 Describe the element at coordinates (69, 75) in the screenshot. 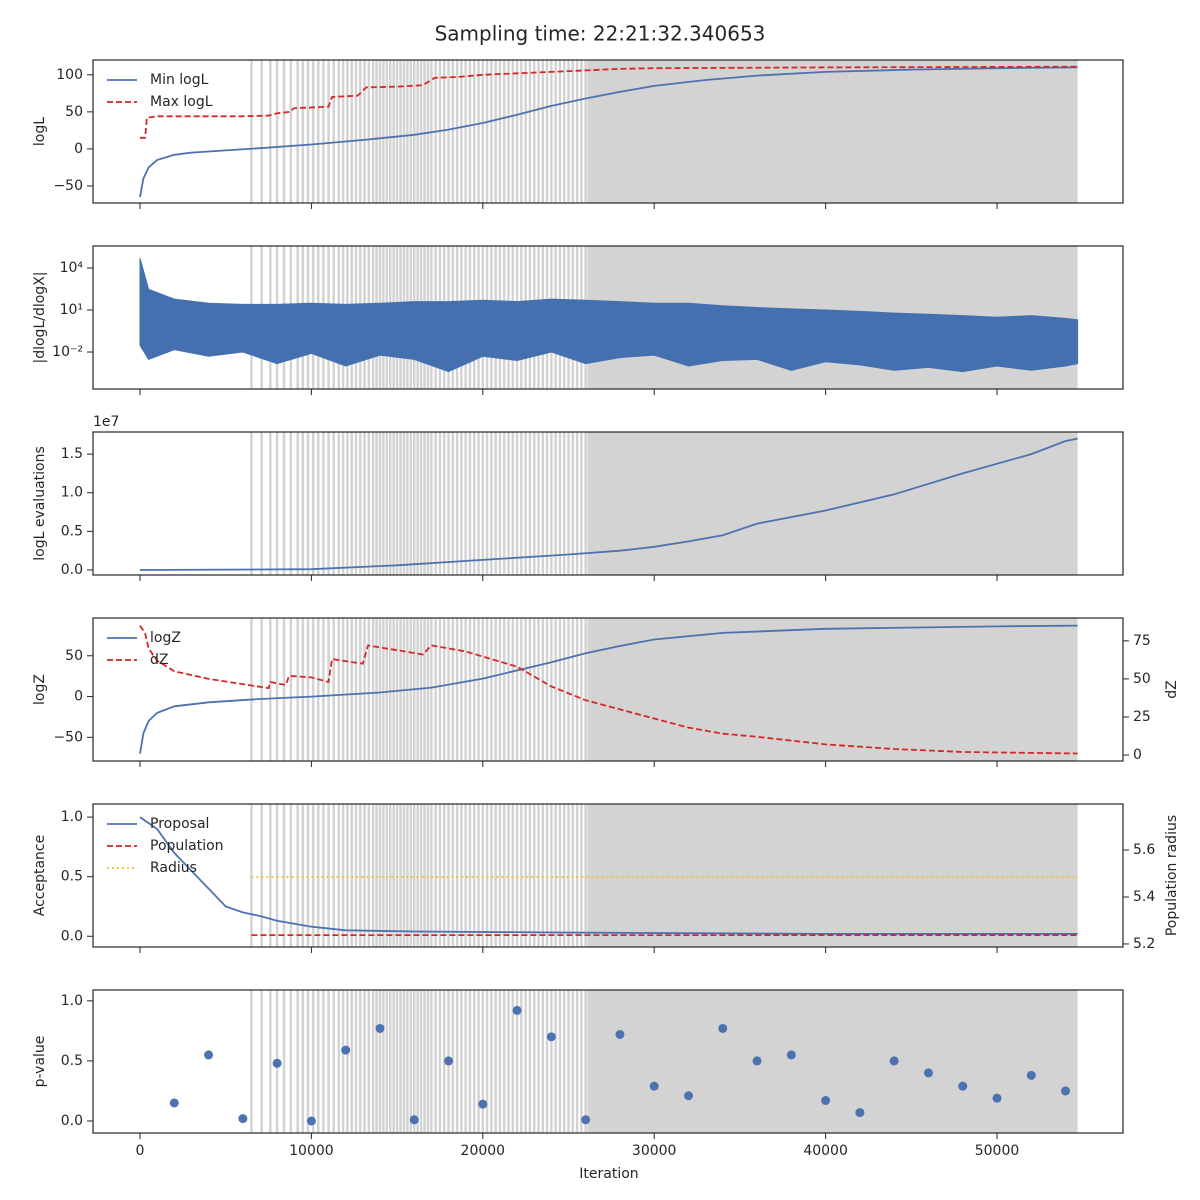

I see `y-tick-label: 100` at that location.